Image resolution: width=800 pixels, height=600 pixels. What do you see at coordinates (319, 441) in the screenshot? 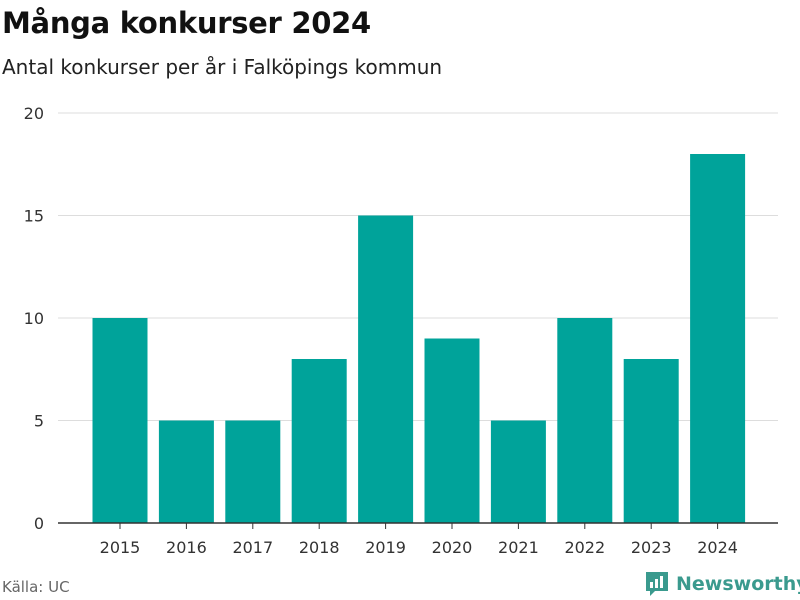
I see `bar-2018` at bounding box center [319, 441].